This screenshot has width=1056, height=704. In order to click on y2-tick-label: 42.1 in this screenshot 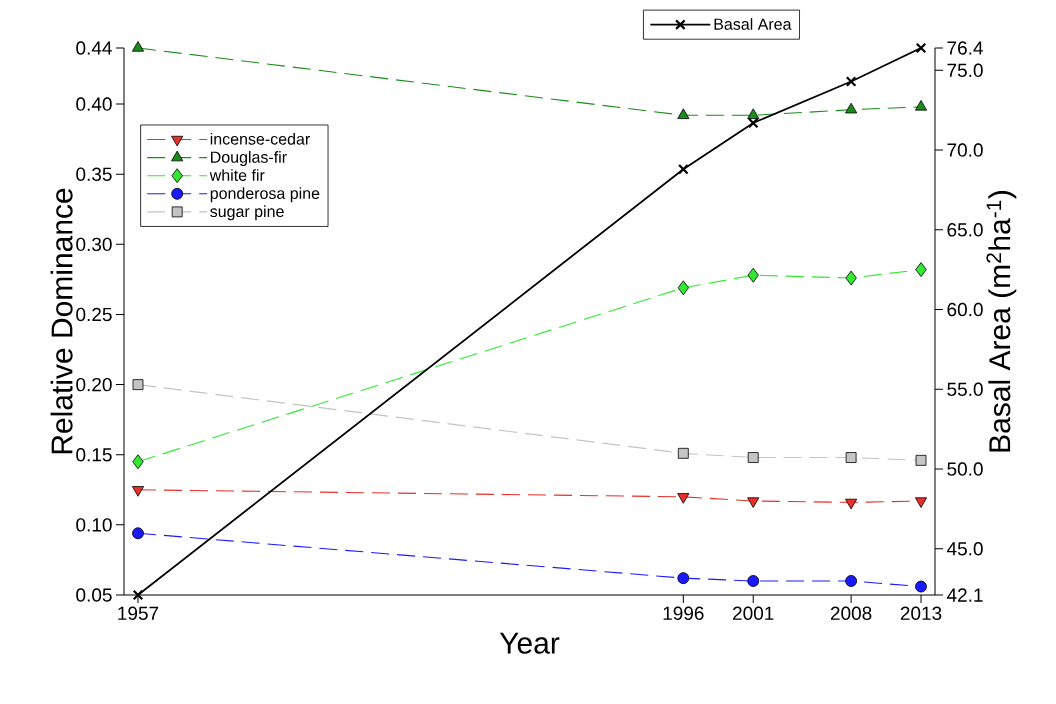, I will do `click(964, 595)`.